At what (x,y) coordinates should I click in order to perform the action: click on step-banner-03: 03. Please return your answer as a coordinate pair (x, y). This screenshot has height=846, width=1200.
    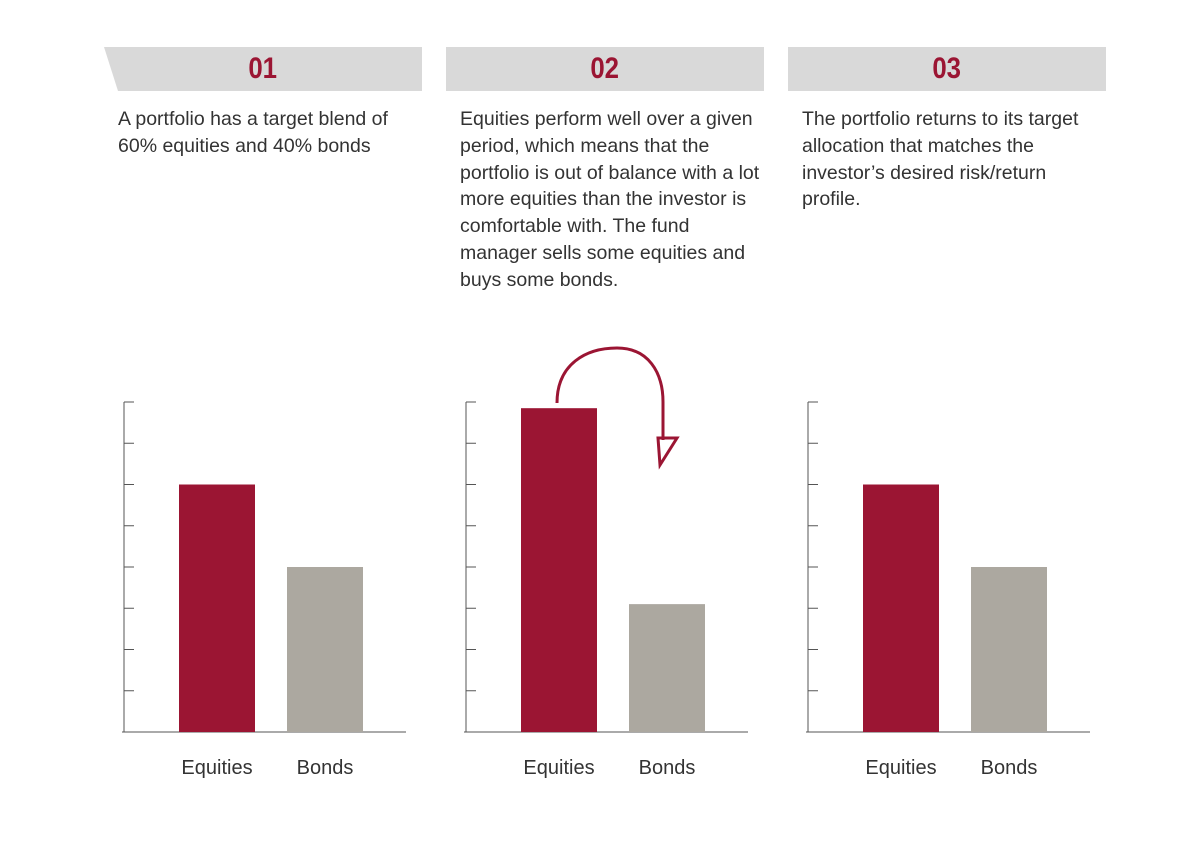
    Looking at the image, I should click on (947, 69).